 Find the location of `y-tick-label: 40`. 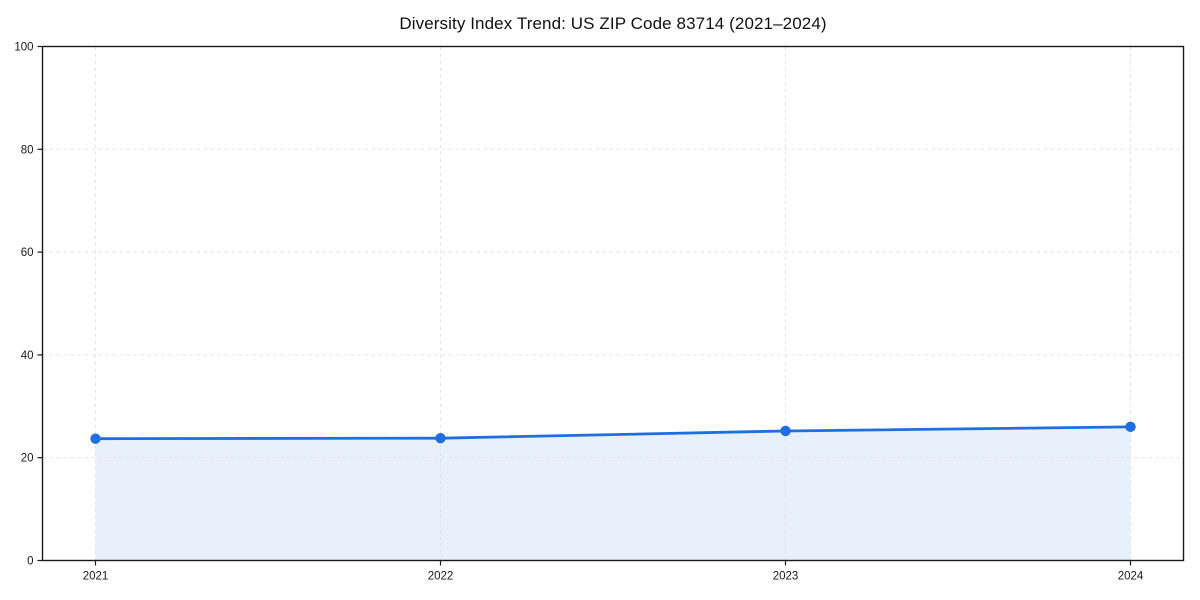

y-tick-label: 40 is located at coordinates (27, 356).